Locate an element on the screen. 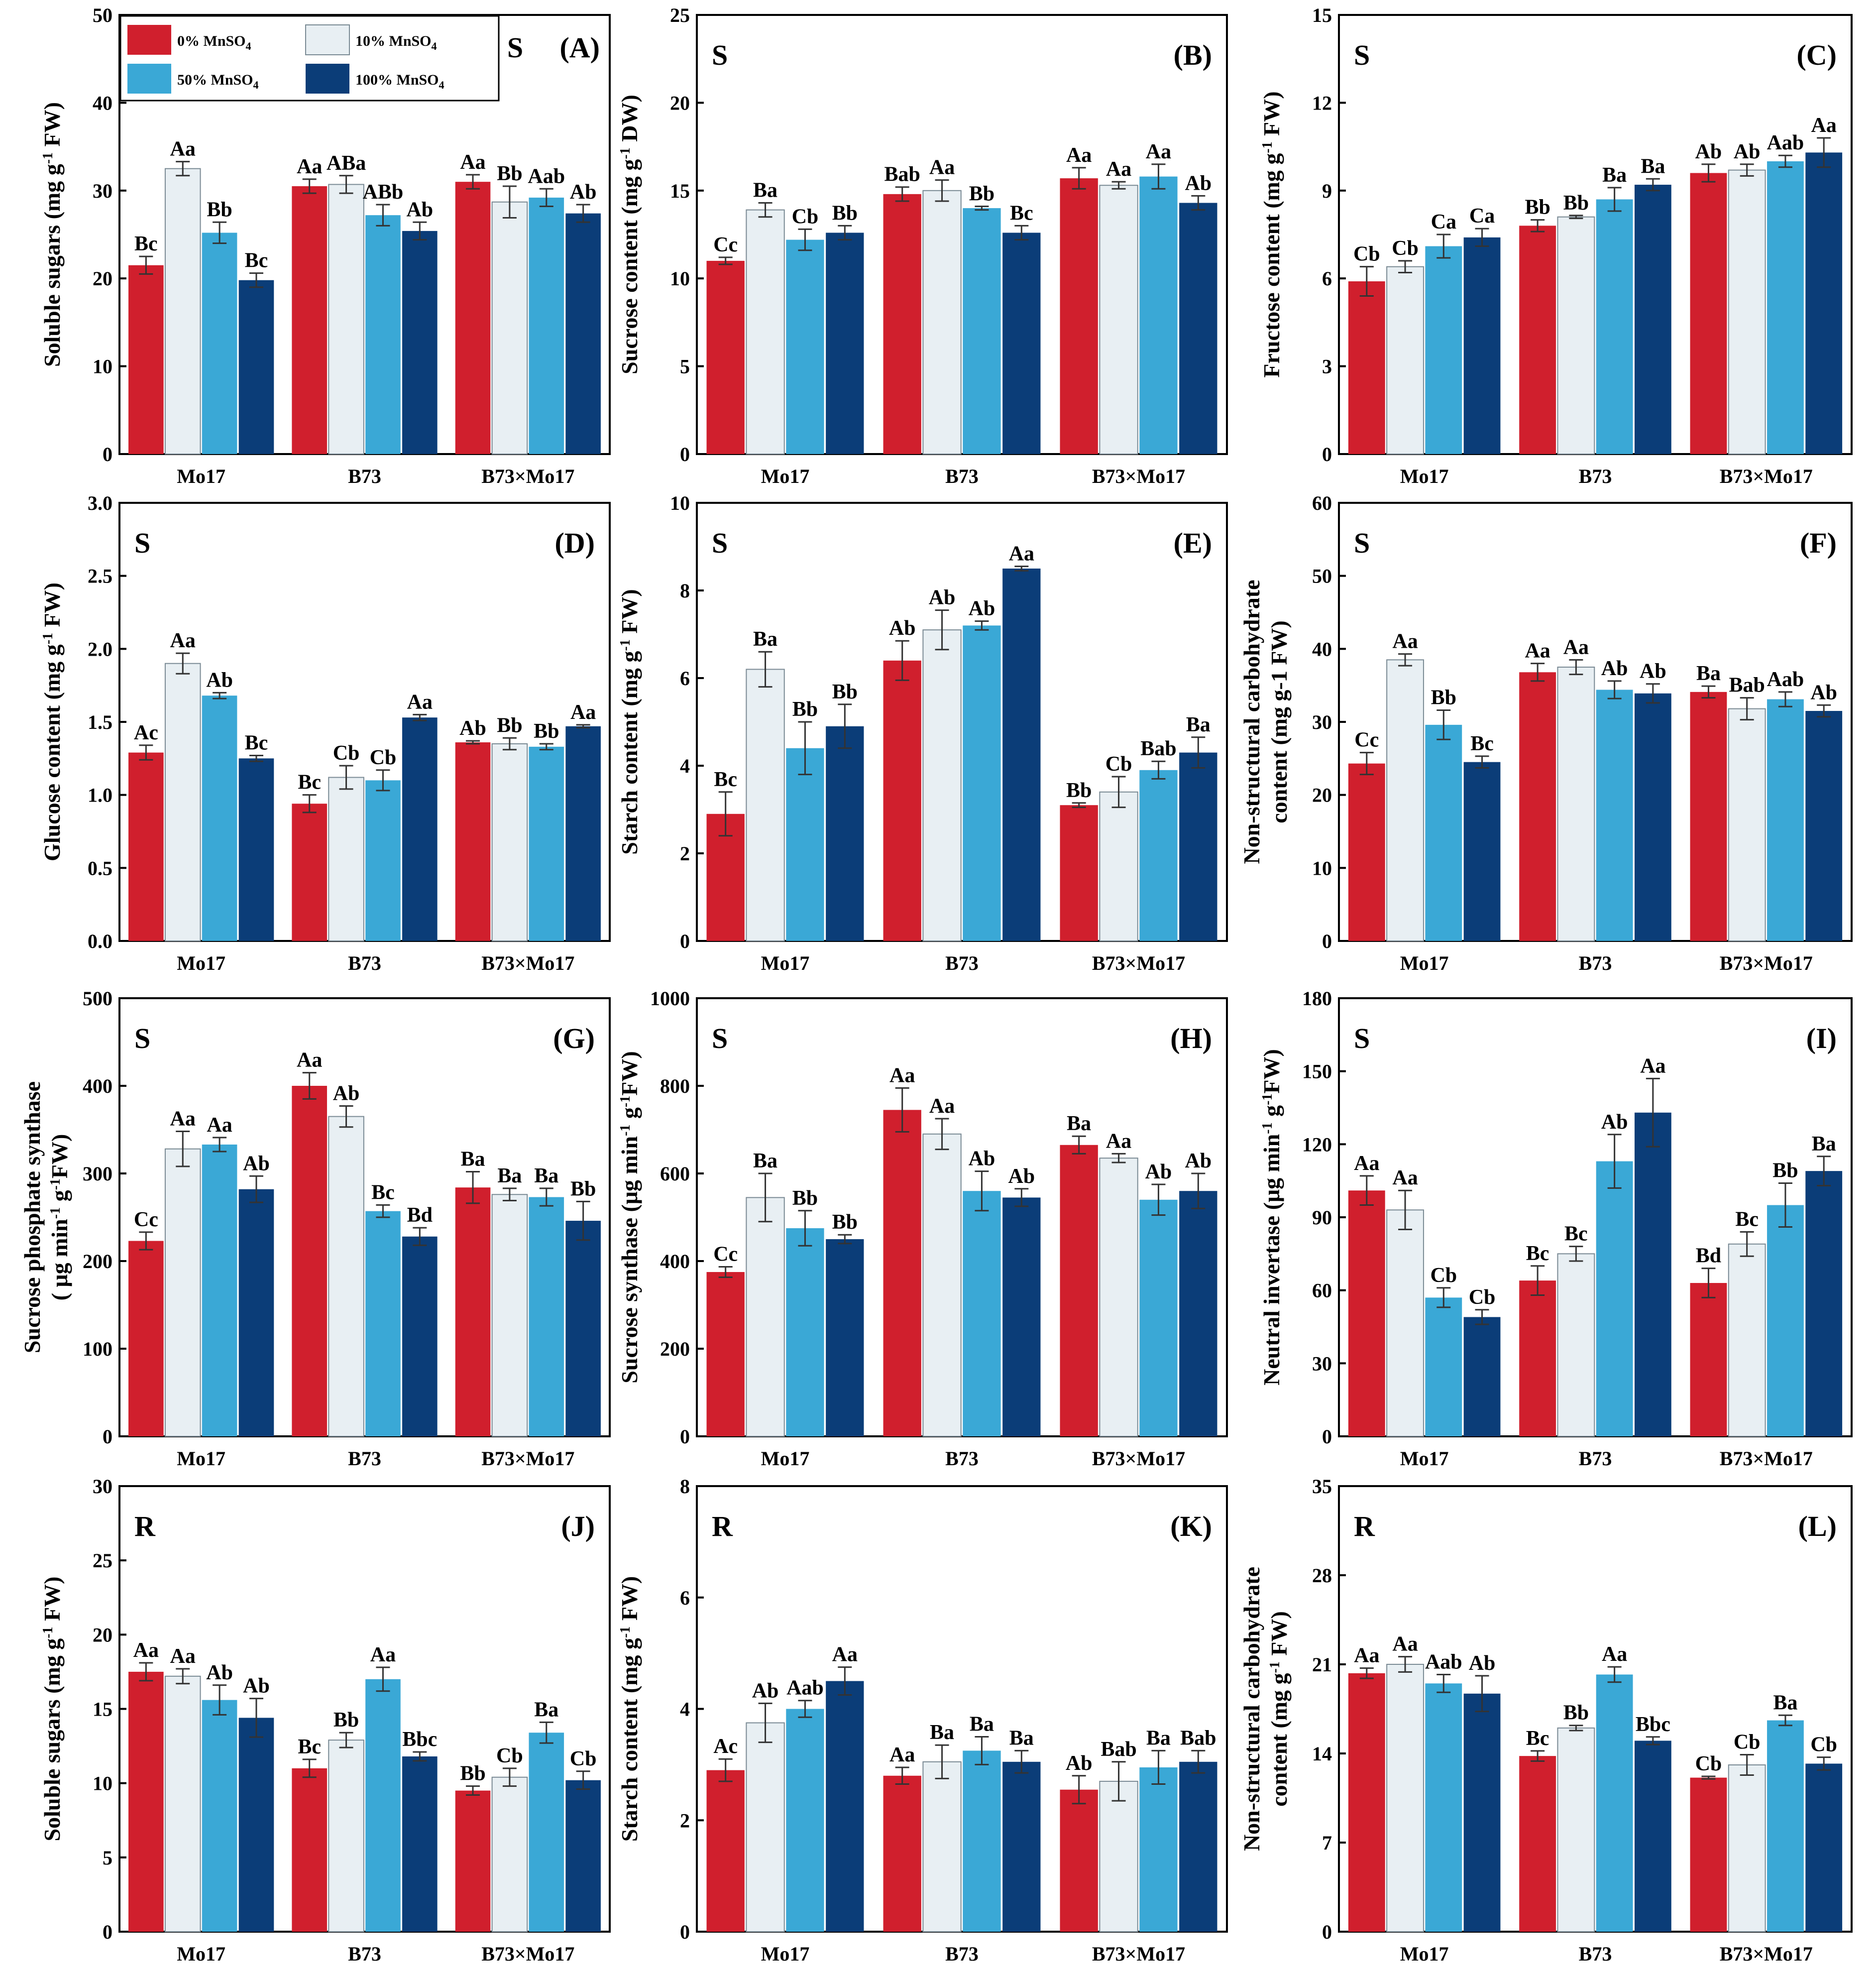  text-run: content (mg g-1 FW) is located at coordinates (1279, 721).